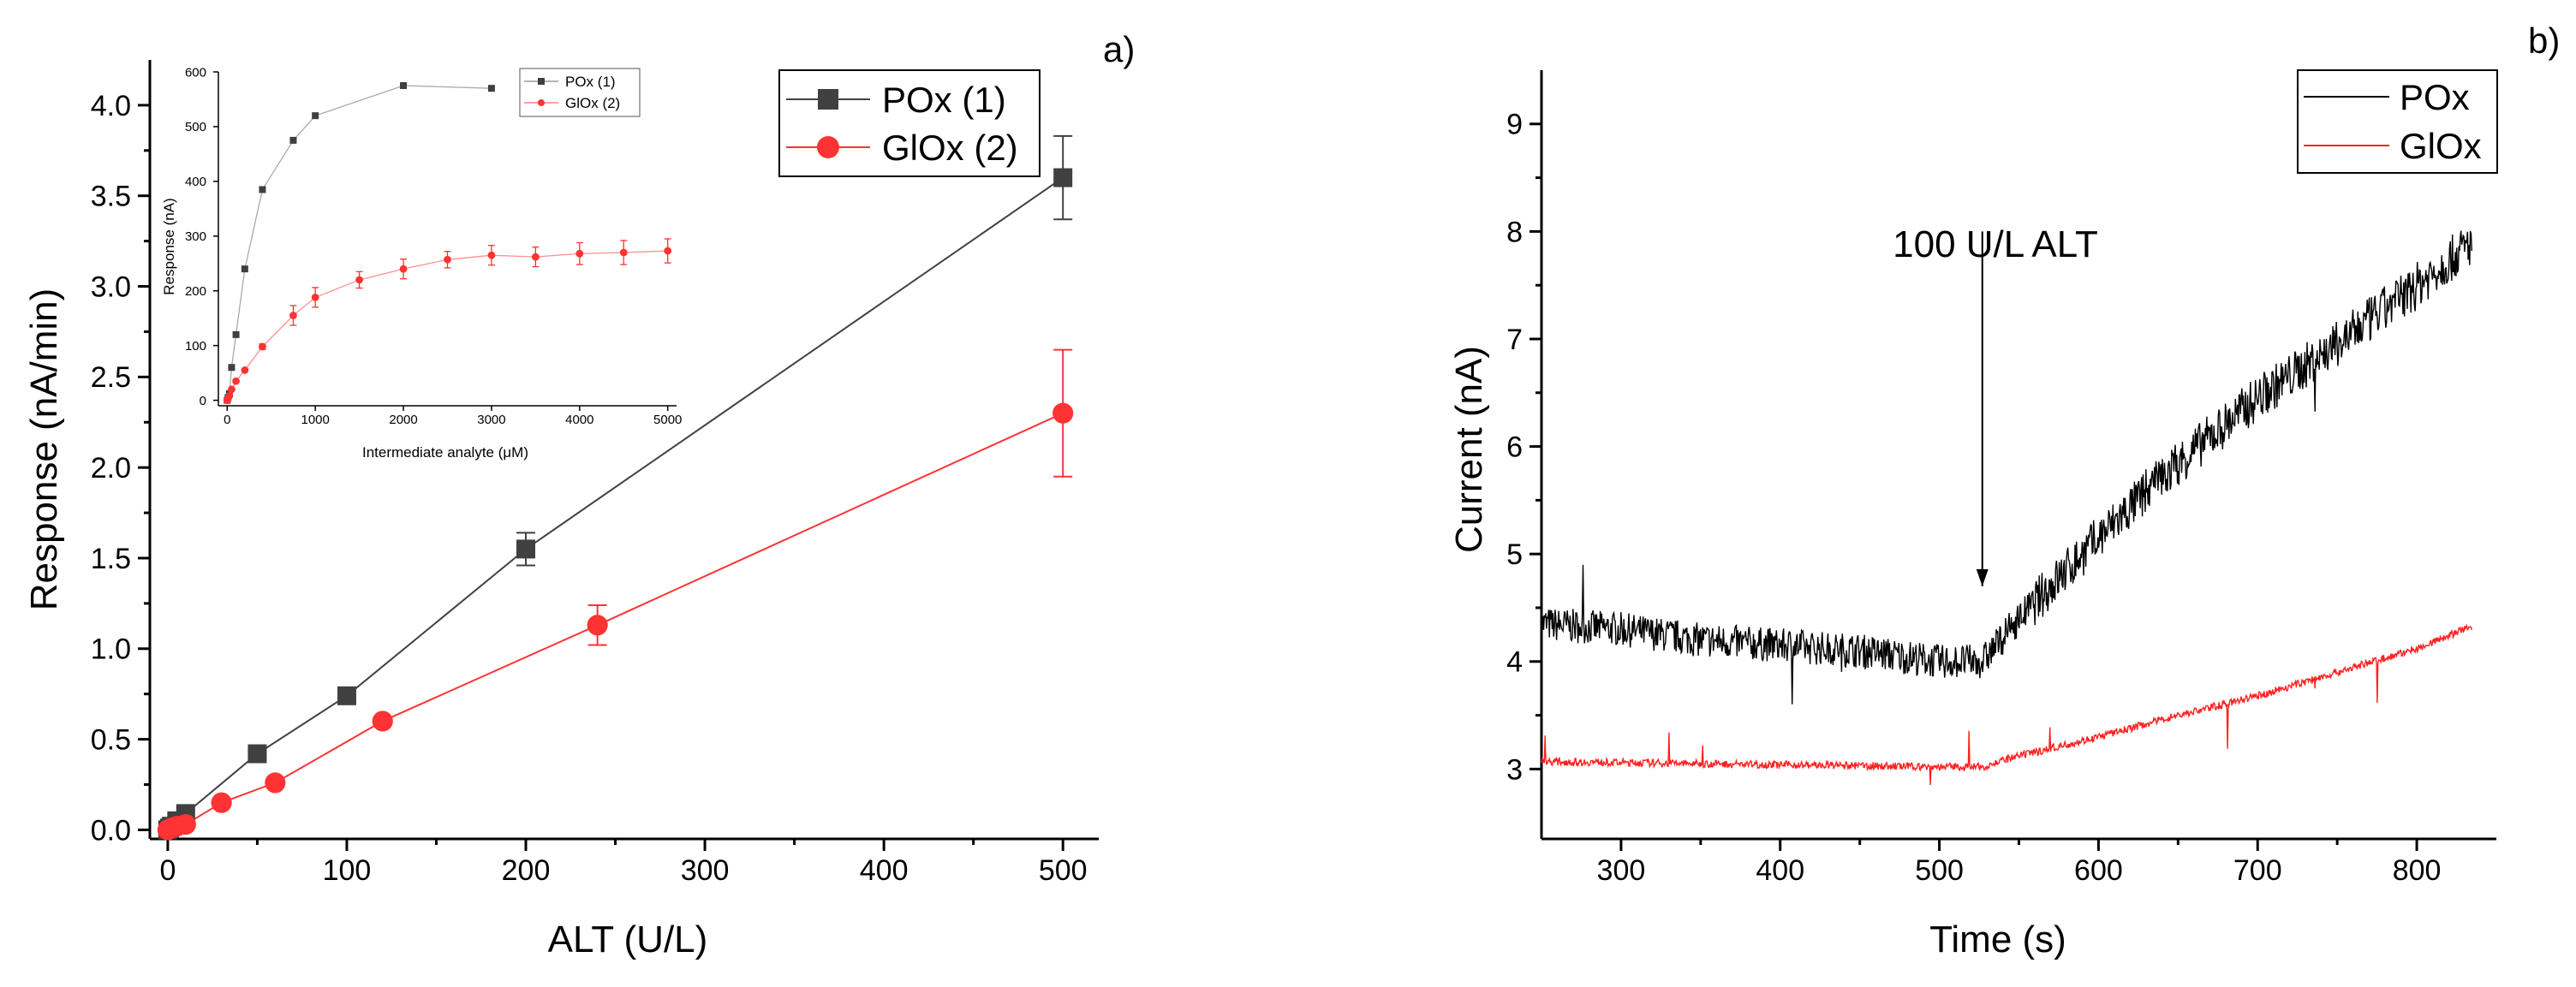  I want to click on panel-b-label: b), so click(2544, 41).